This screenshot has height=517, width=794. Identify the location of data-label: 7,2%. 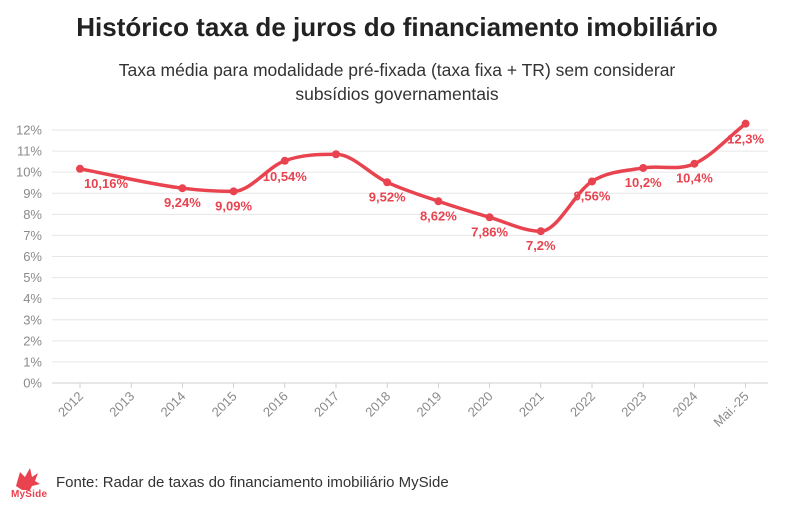
(541, 245).